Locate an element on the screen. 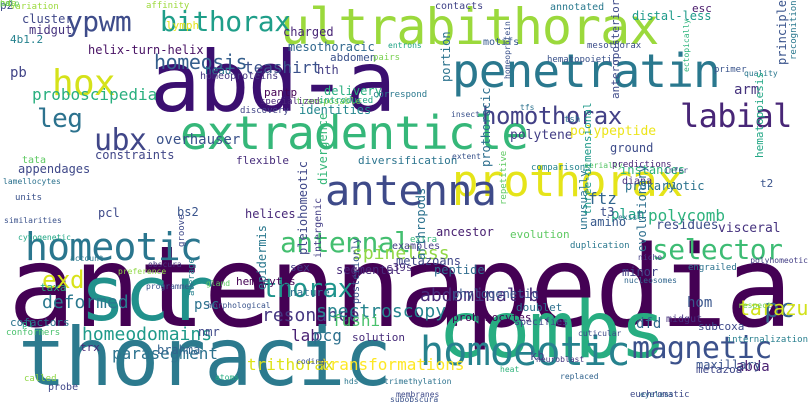 The image size is (808, 404). word-cloud-word: helix-turn-helix is located at coordinates (146, 50).